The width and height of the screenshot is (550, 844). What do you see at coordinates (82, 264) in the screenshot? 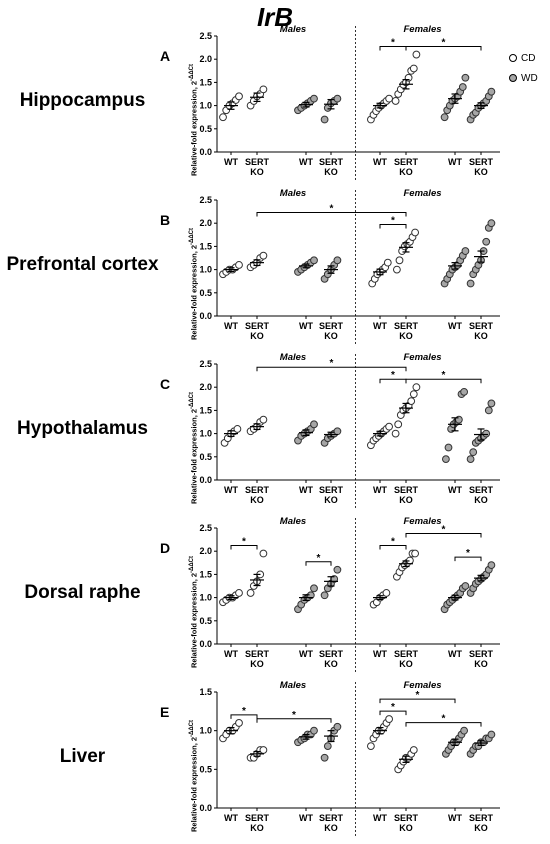
I see `region-label: Prefrontal cortex` at bounding box center [82, 264].